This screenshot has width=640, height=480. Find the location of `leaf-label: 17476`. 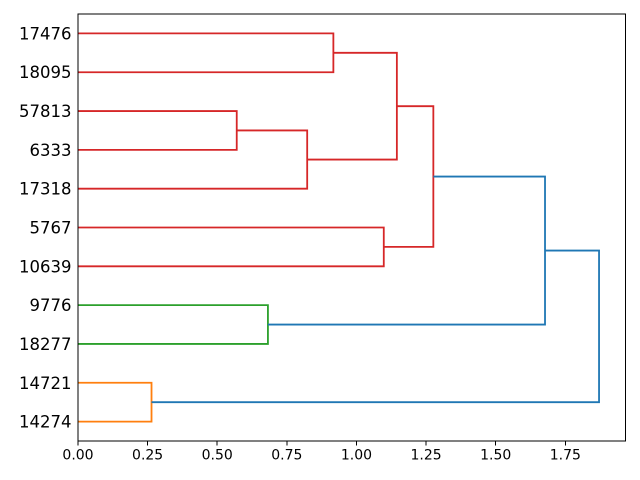

leaf-label: 17476 is located at coordinates (45, 33).